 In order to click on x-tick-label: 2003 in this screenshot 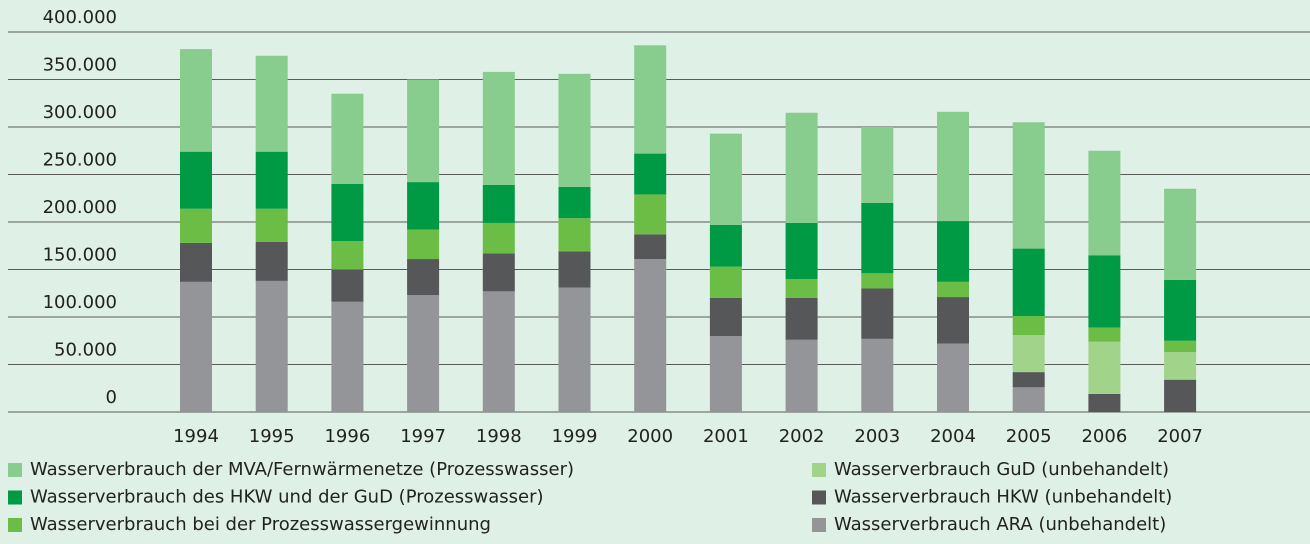, I will do `click(877, 436)`.